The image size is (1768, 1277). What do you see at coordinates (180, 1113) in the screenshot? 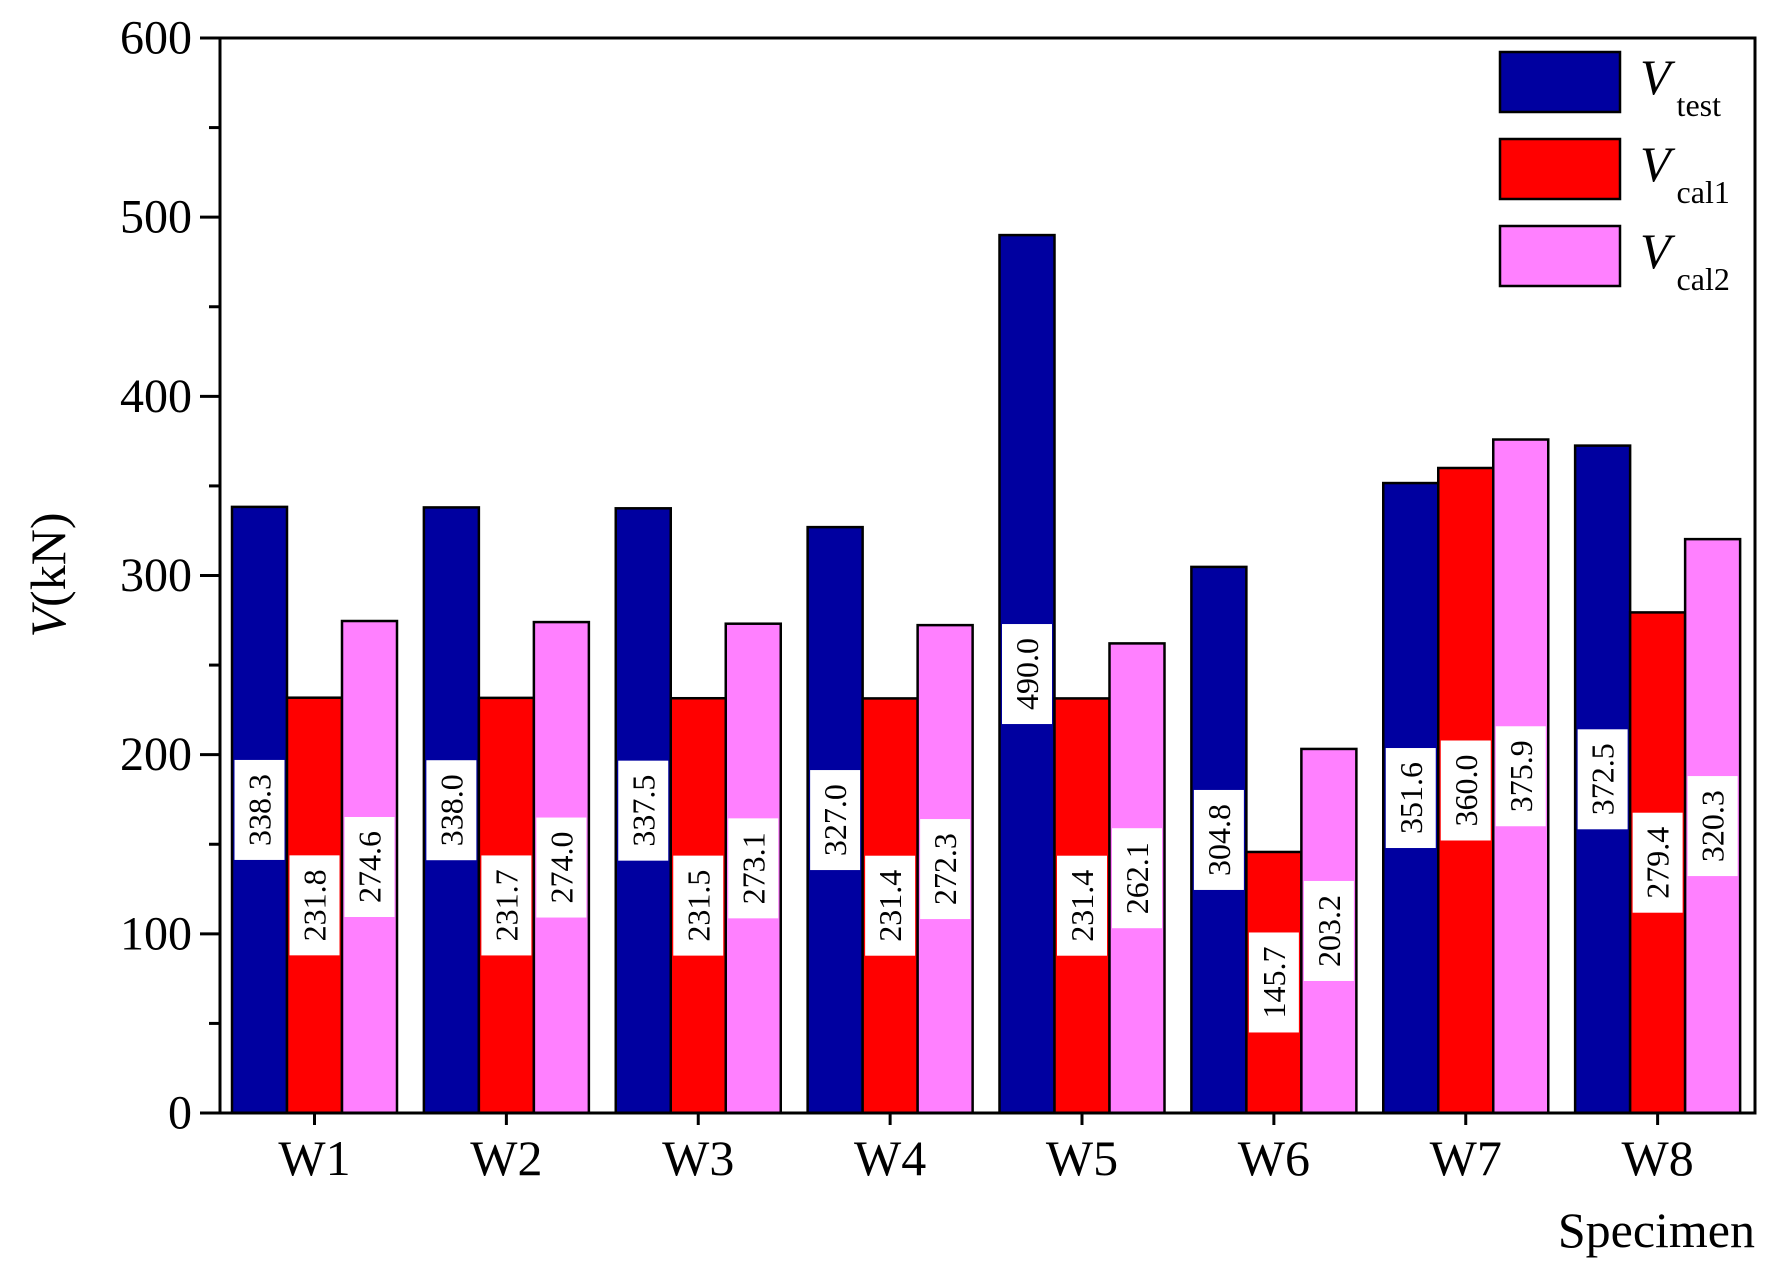
I see `y-tick-label-0: 0` at bounding box center [180, 1113].